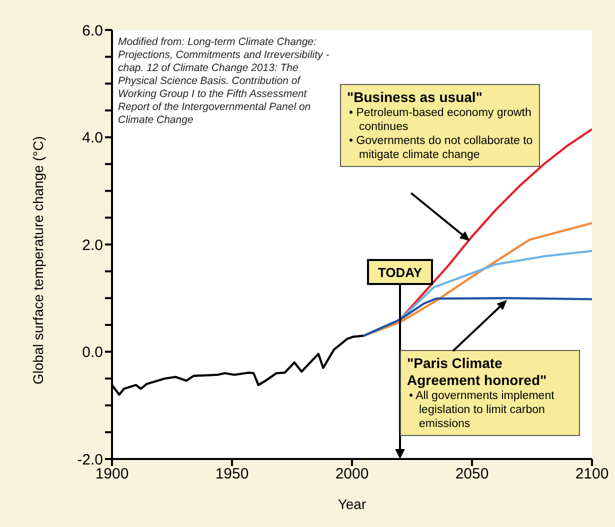 The height and width of the screenshot is (527, 615). What do you see at coordinates (92, 31) in the screenshot?
I see `y-tick-label: 6.0` at bounding box center [92, 31].